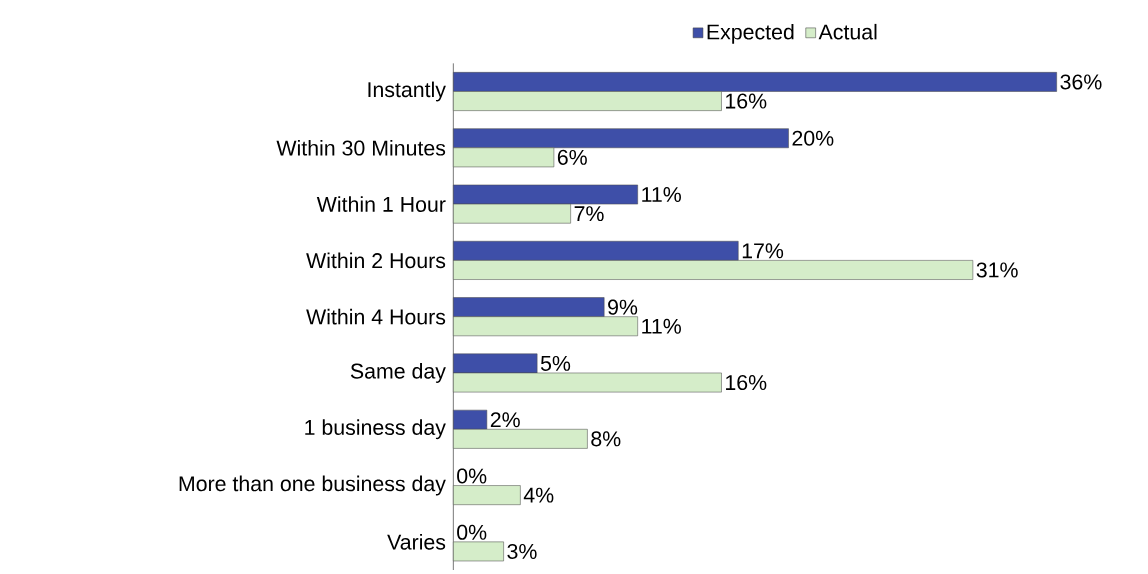 The image size is (1148, 574). I want to click on legend-label: Actual, so click(847, 31).